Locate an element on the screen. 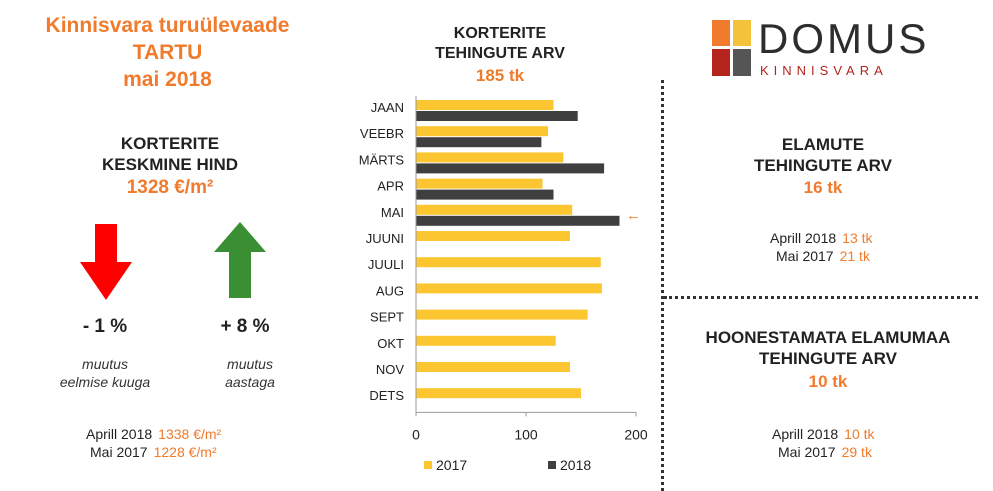 This screenshot has height=491, width=993. yearly-change-note: muutus aastaga is located at coordinates (250, 373).